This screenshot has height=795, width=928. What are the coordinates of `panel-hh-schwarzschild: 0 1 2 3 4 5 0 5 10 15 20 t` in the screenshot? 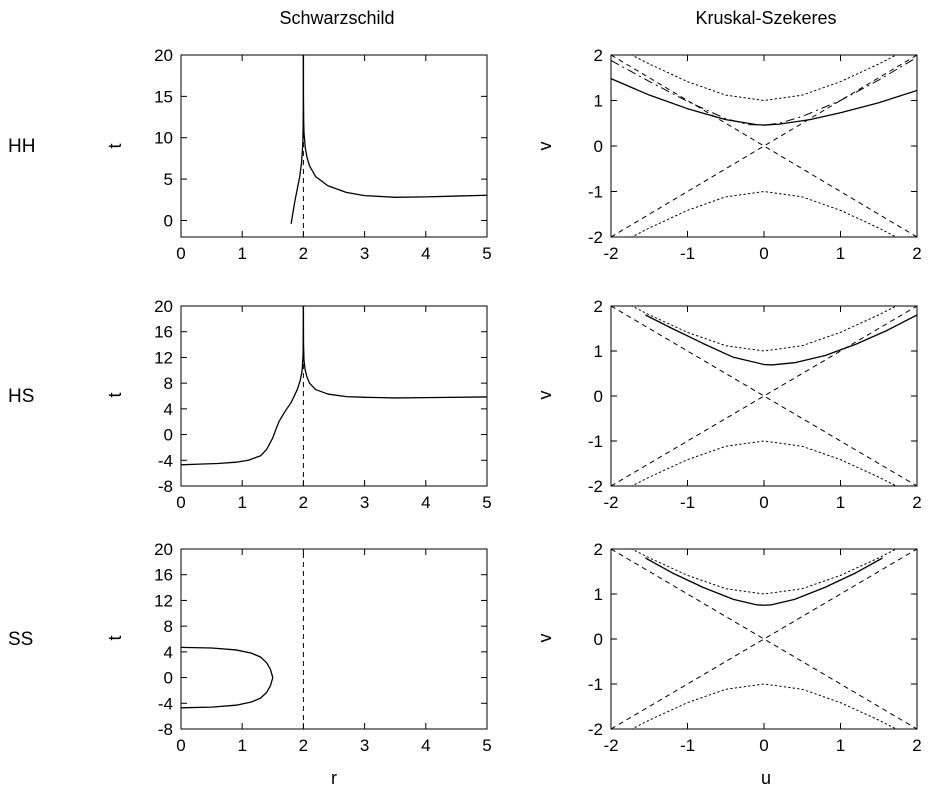 It's located at (298, 154).